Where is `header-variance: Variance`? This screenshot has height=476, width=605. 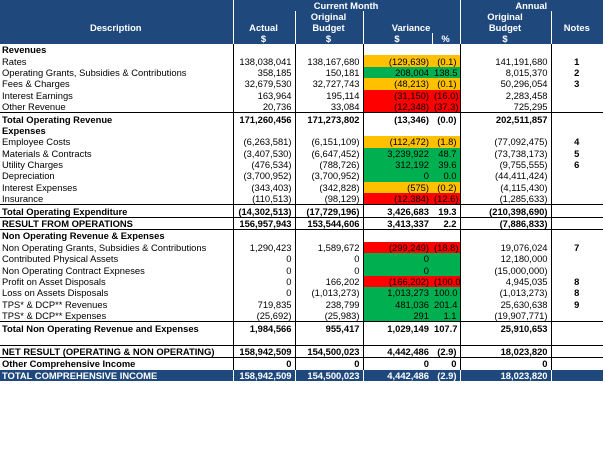 header-variance: Variance is located at coordinates (411, 27).